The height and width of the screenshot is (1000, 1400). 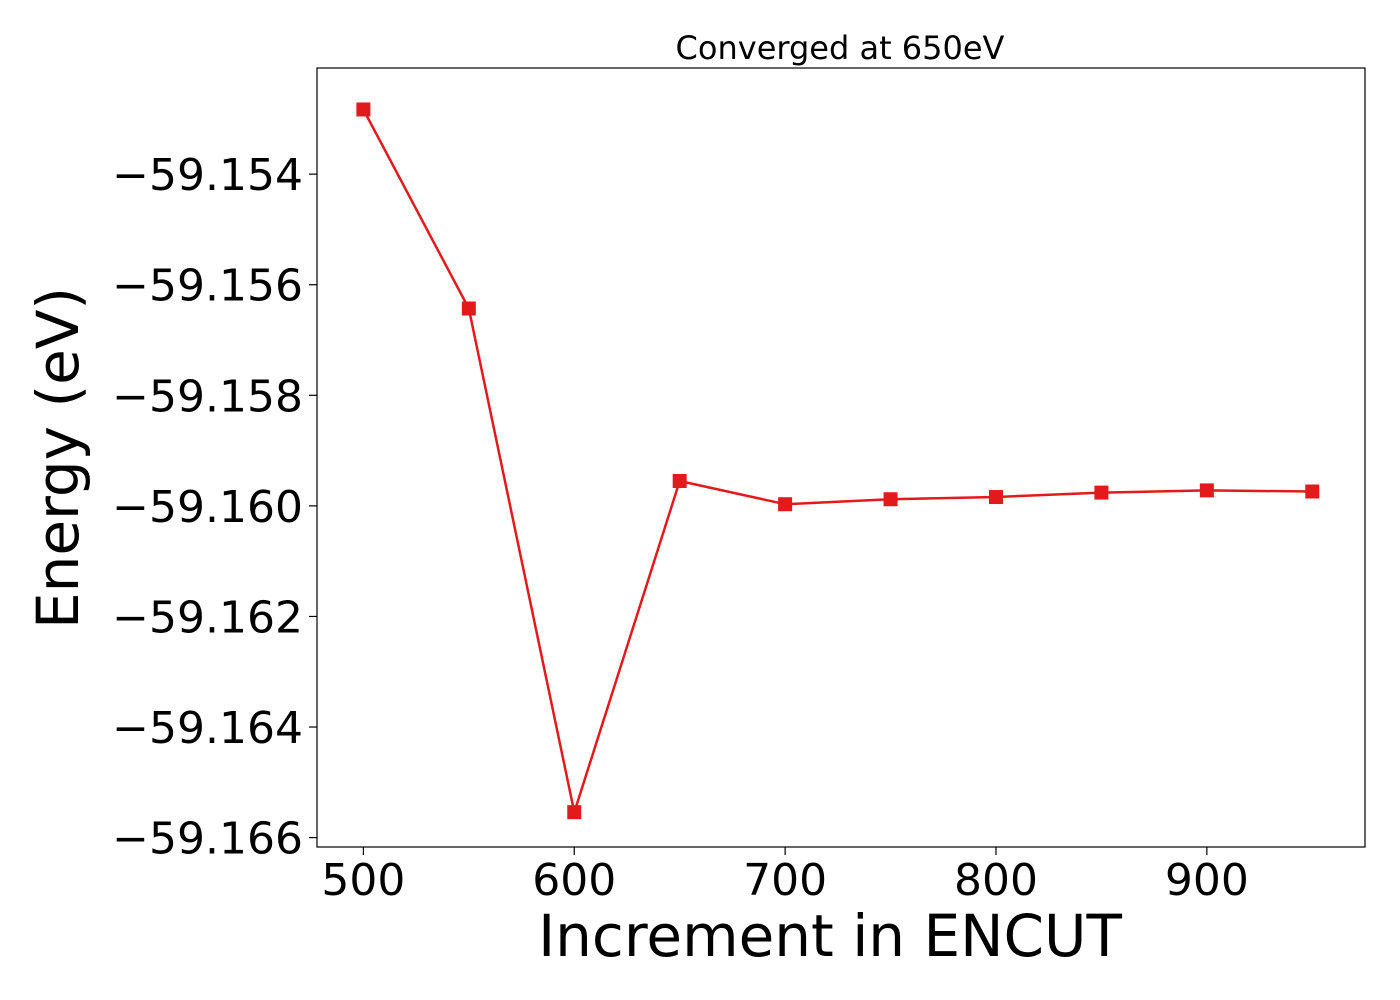 I want to click on y-tick-label: −59.164, so click(x=207, y=728).